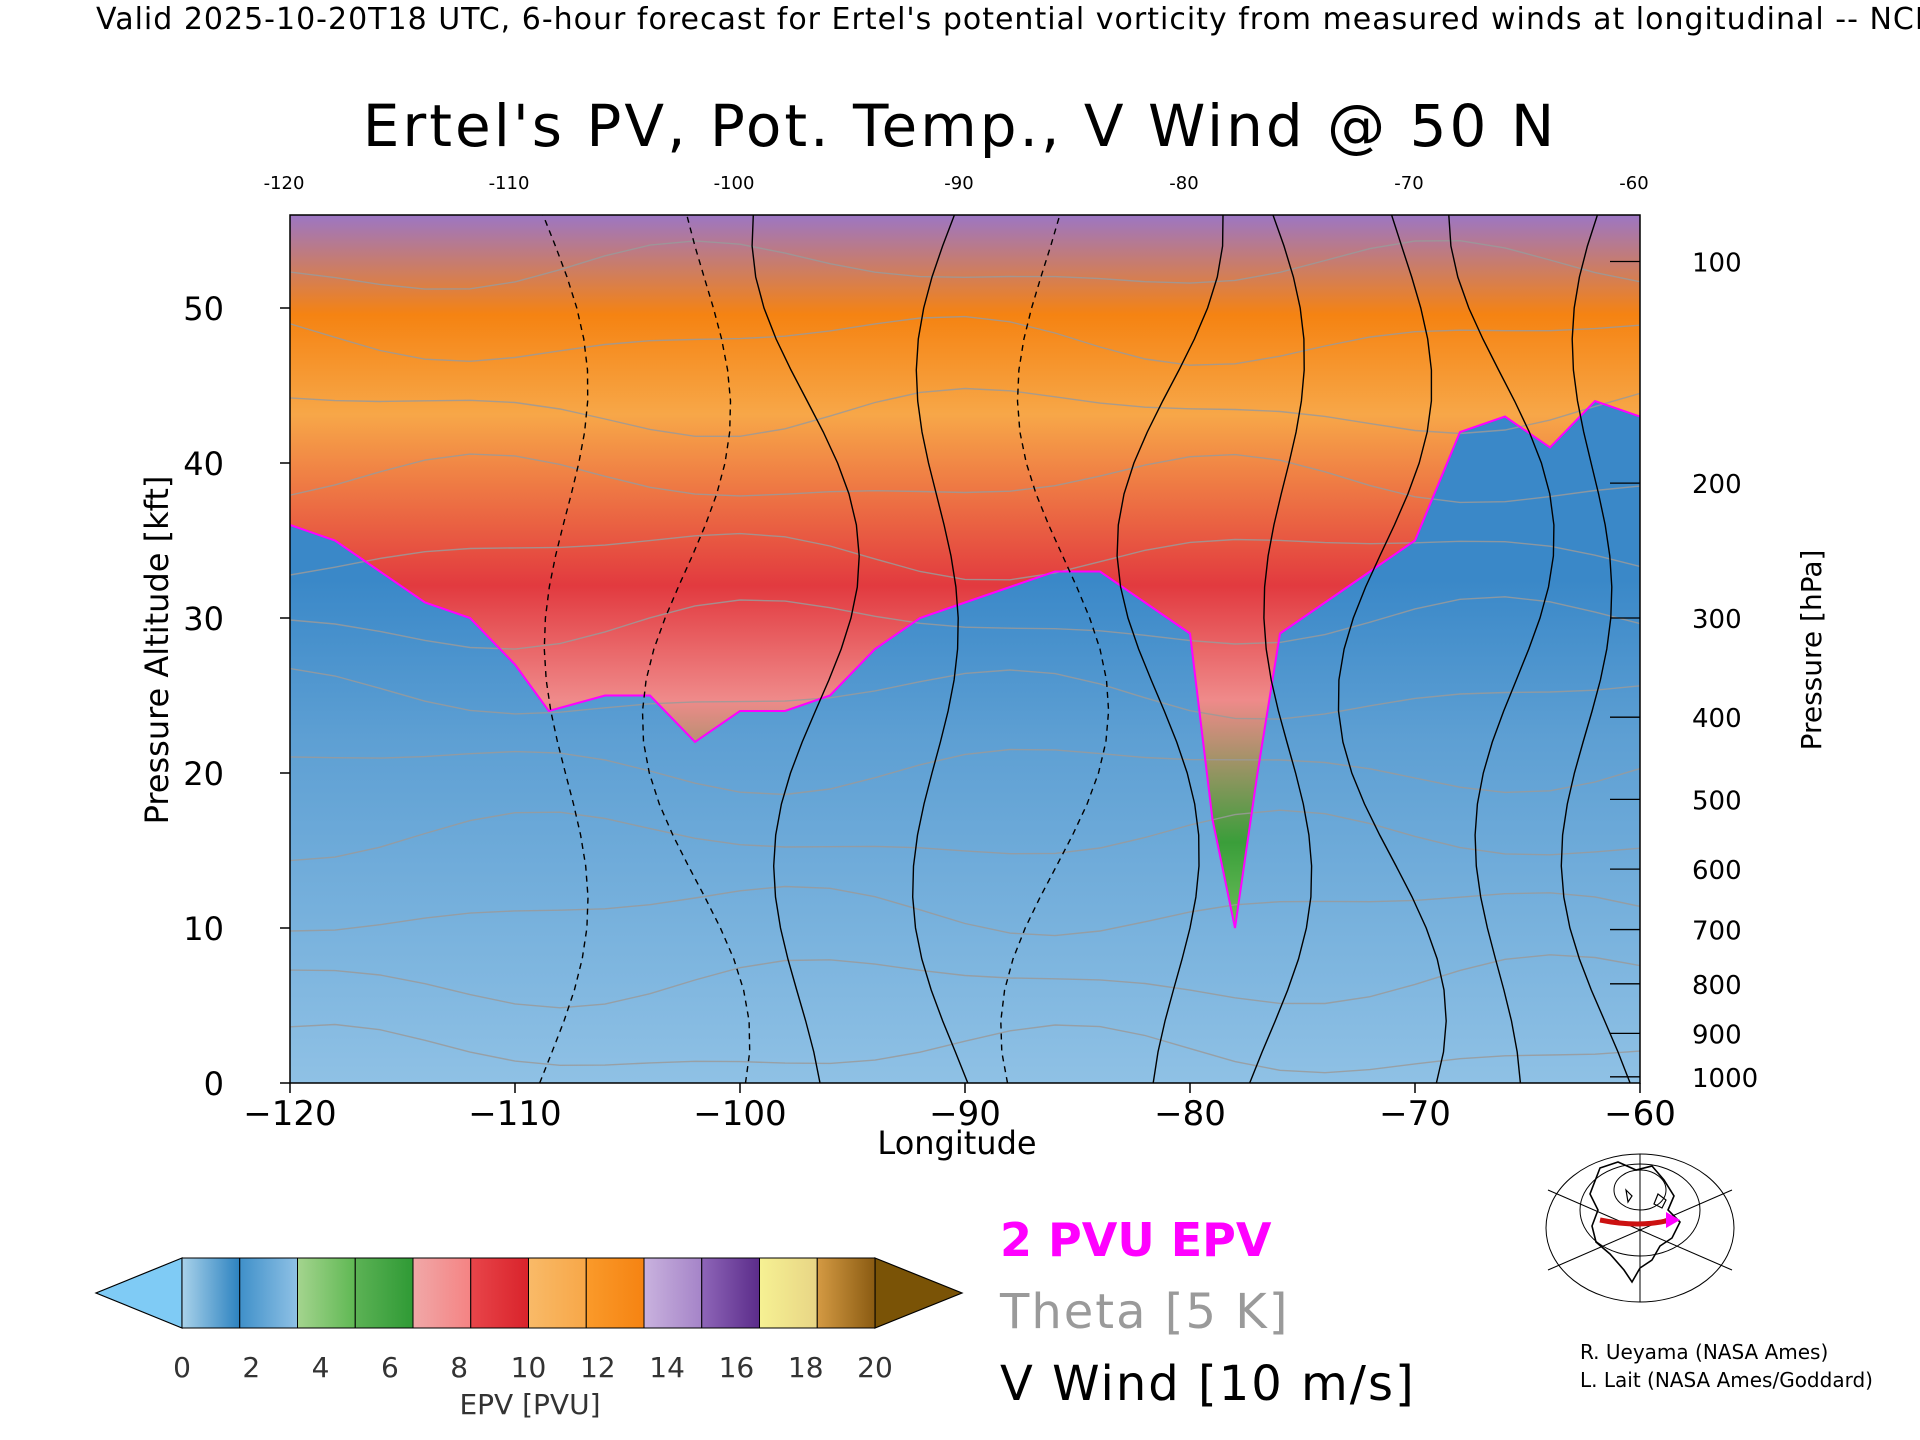 The image size is (1920, 1440). Describe the element at coordinates (1633, 183) in the screenshot. I see `top-tick-label: -60` at that location.